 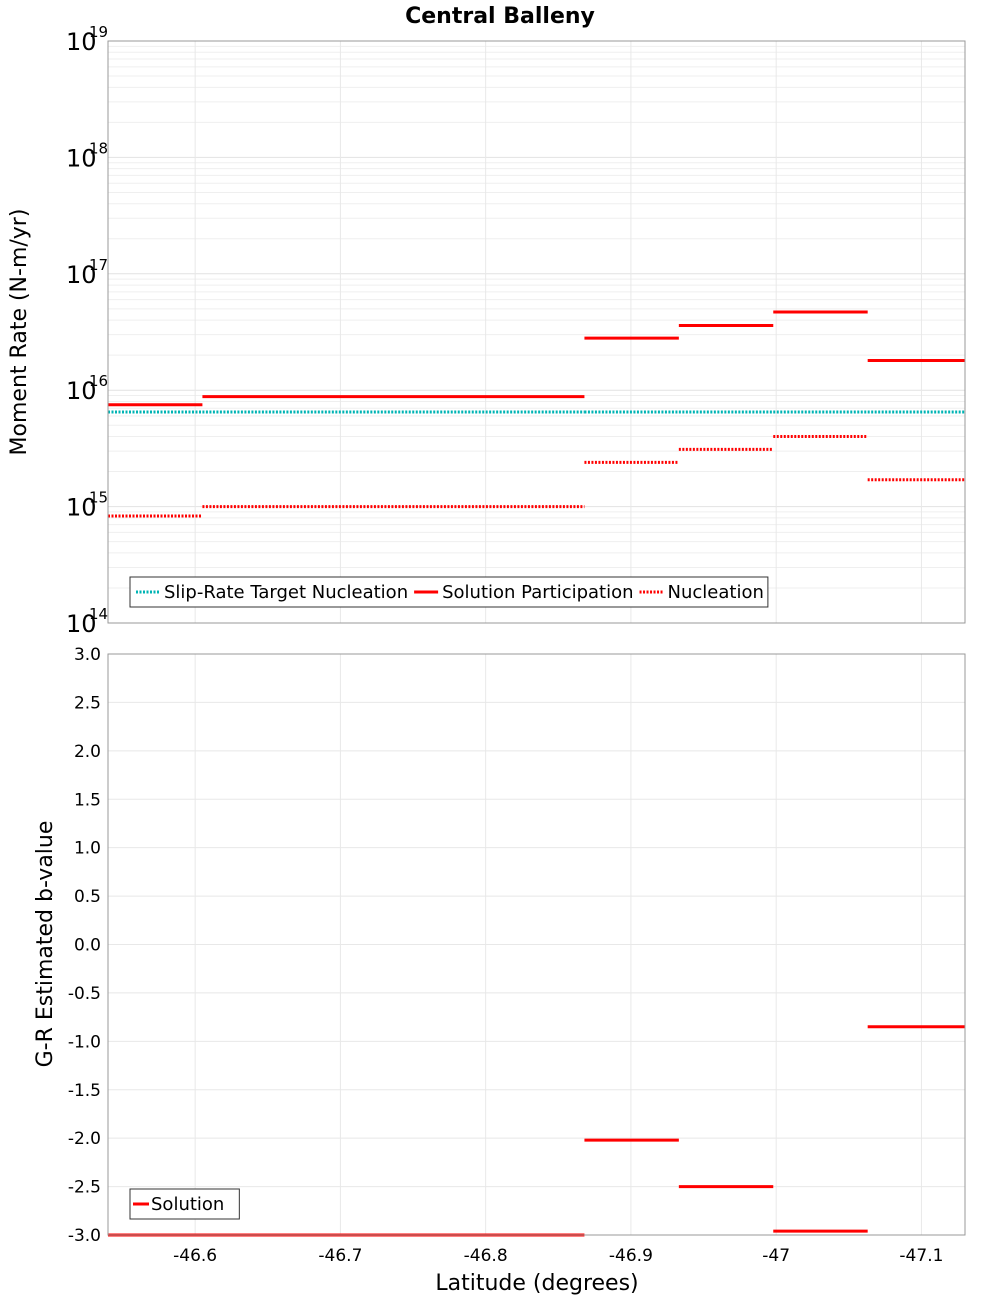 I want to click on bottom-y-tick-label: 1.0, so click(x=87, y=849).